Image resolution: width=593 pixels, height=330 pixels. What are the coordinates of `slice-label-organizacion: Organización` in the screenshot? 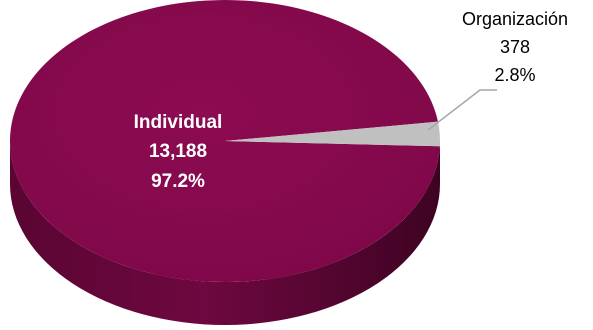 It's located at (515, 19).